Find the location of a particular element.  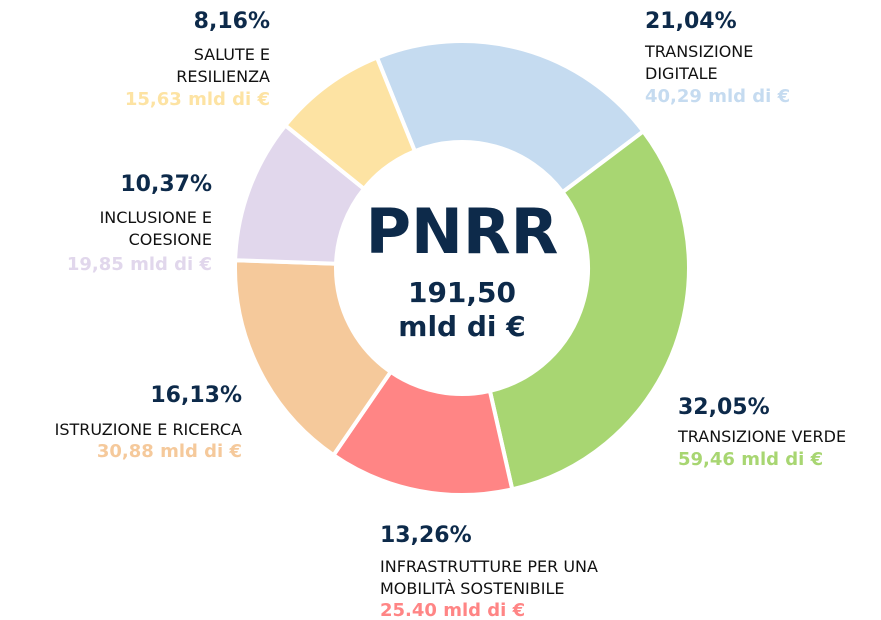

amount-label: 15,63 mld di € is located at coordinates (197, 99).